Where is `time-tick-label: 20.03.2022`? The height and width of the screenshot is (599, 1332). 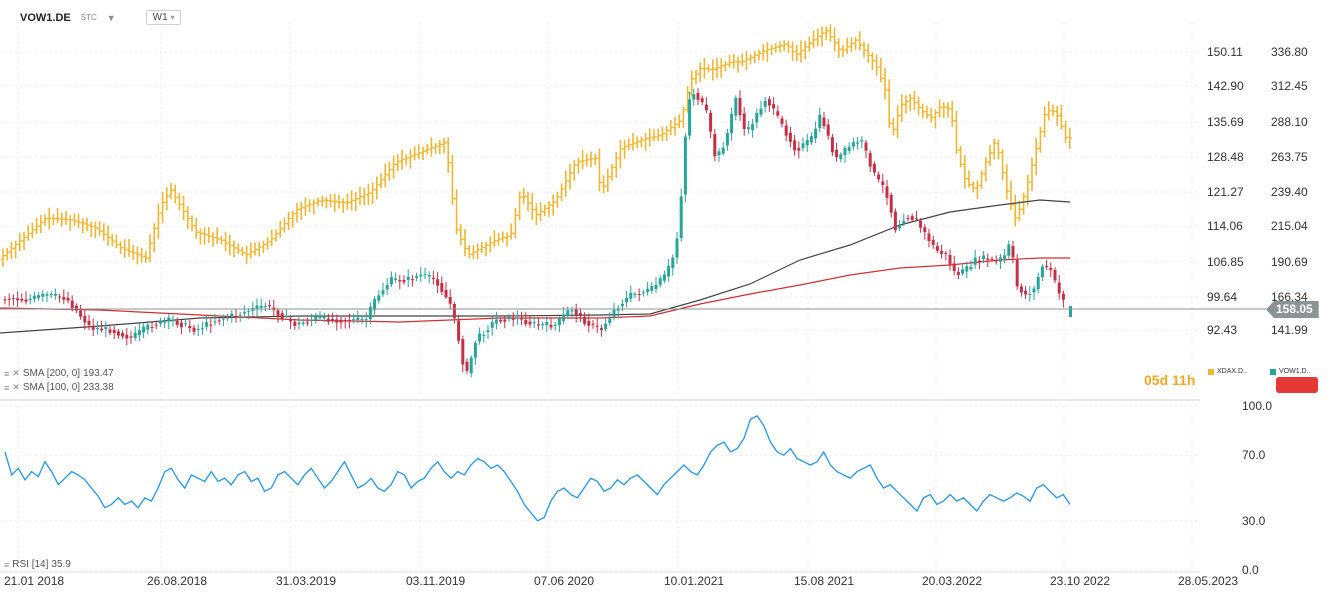 time-tick-label: 20.03.2022 is located at coordinates (952, 581).